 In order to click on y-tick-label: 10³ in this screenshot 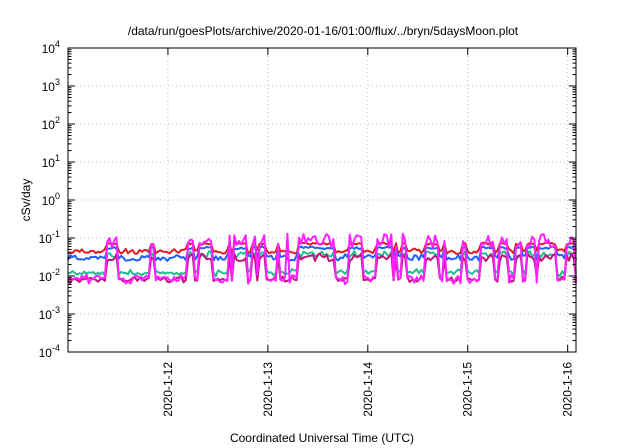, I will do `click(51, 85)`.